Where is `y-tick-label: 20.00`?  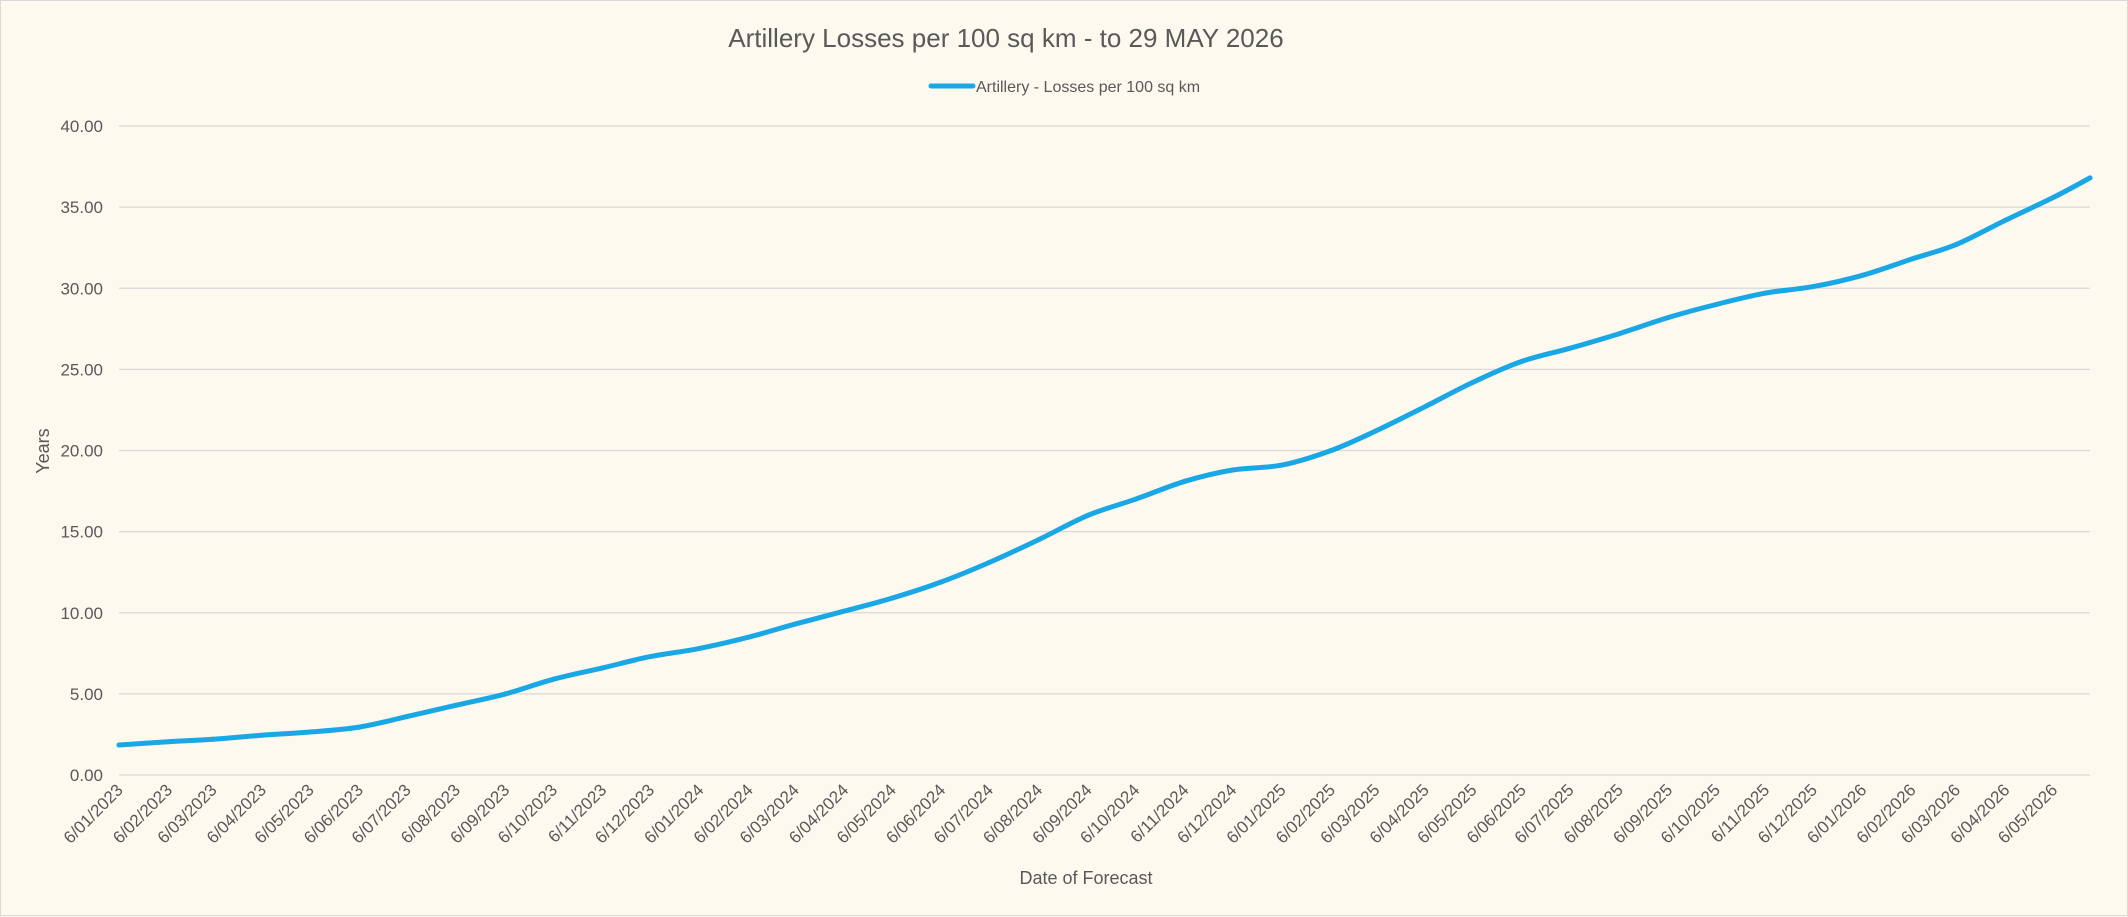
y-tick-label: 20.00 is located at coordinates (81, 451).